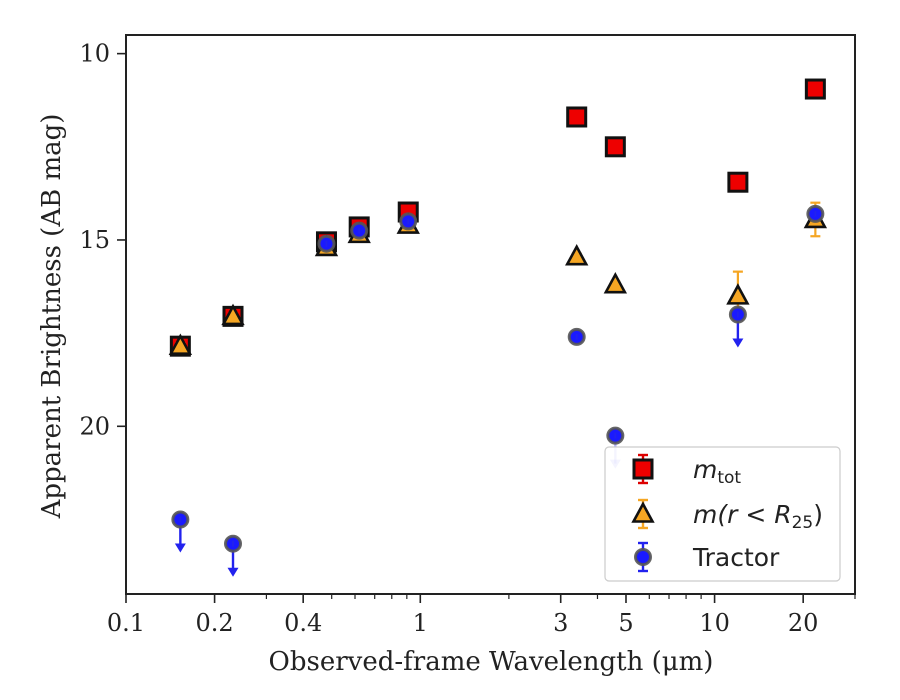 The width and height of the screenshot is (900, 700). I want to click on legend-entry: m(r < R25), so click(727, 515).